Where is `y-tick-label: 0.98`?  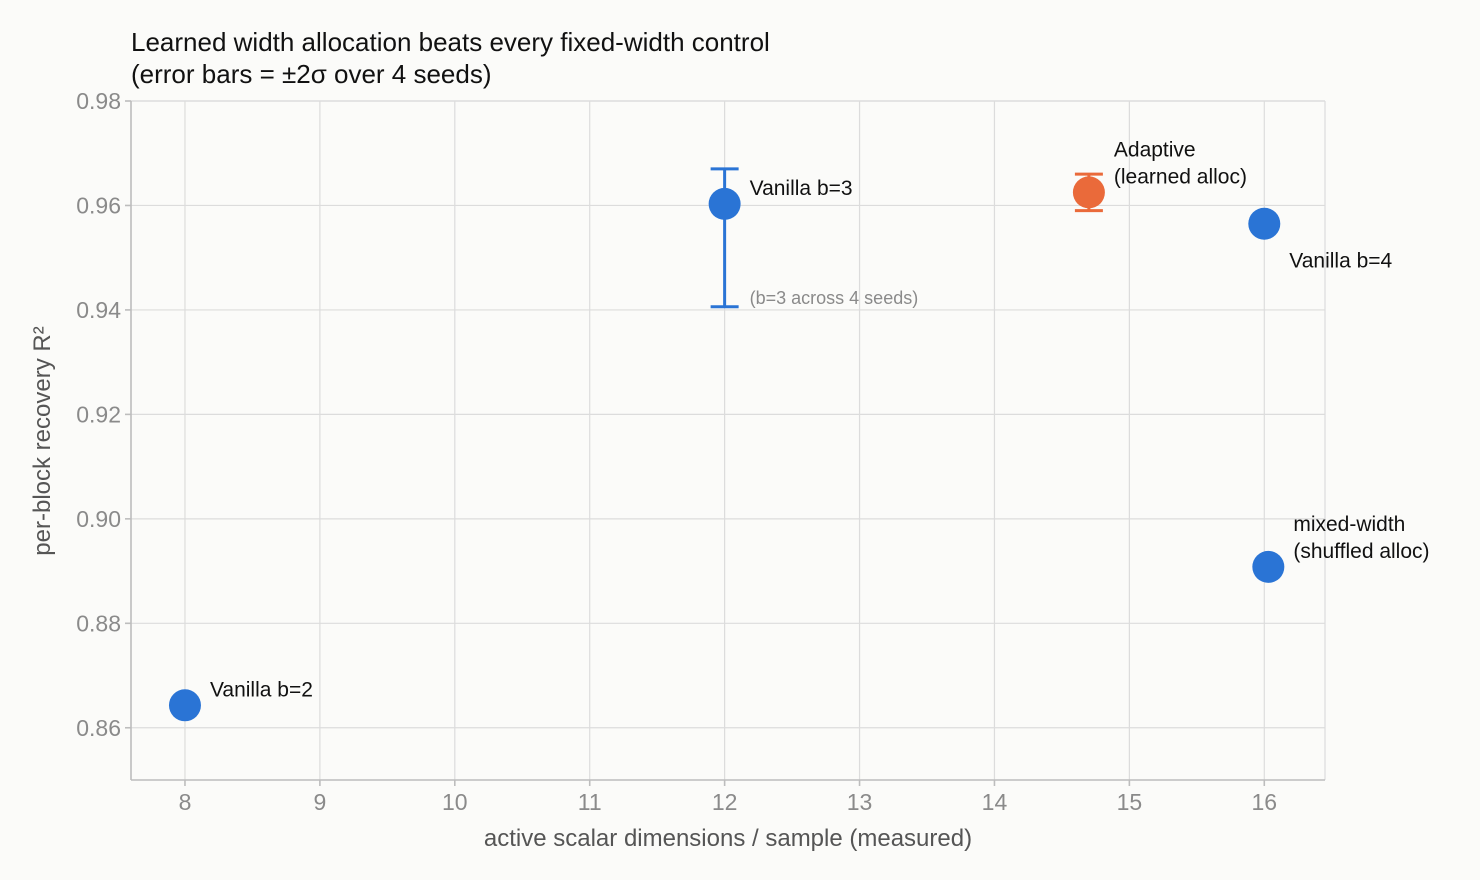 y-tick-label: 0.98 is located at coordinates (98, 101).